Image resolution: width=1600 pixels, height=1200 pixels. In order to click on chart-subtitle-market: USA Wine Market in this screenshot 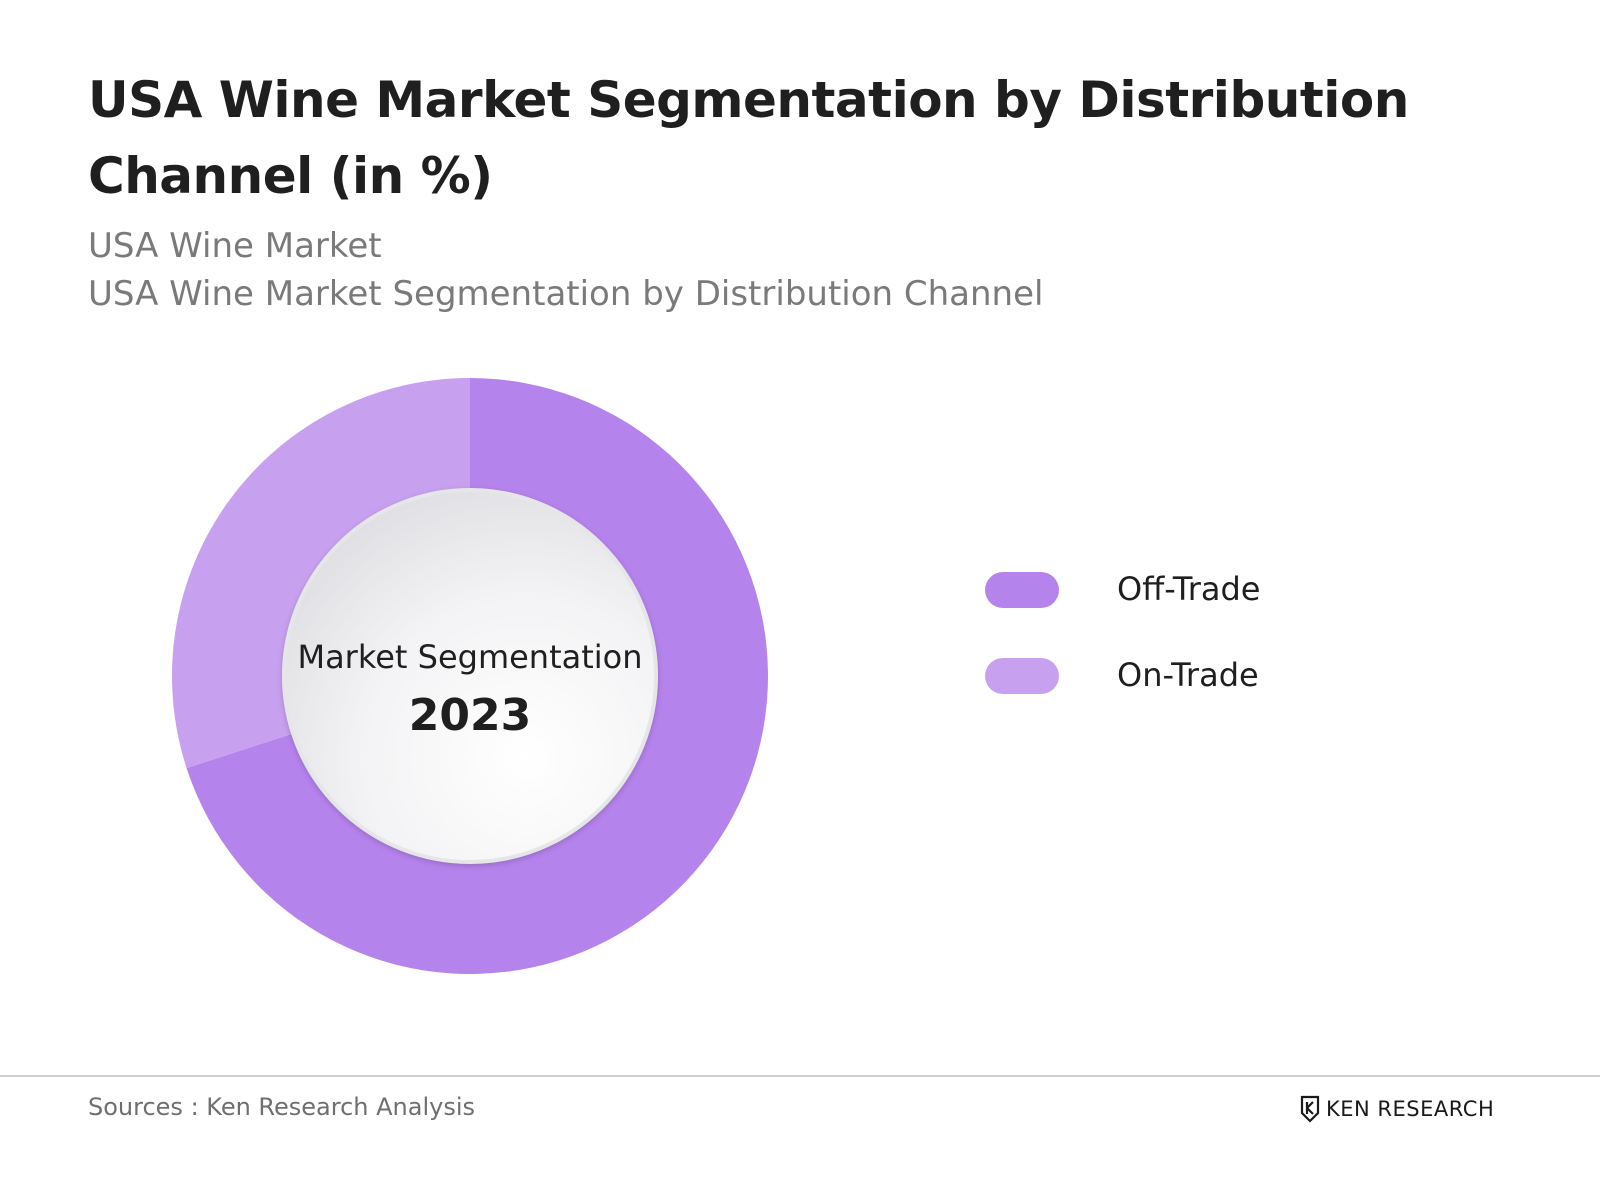, I will do `click(235, 246)`.